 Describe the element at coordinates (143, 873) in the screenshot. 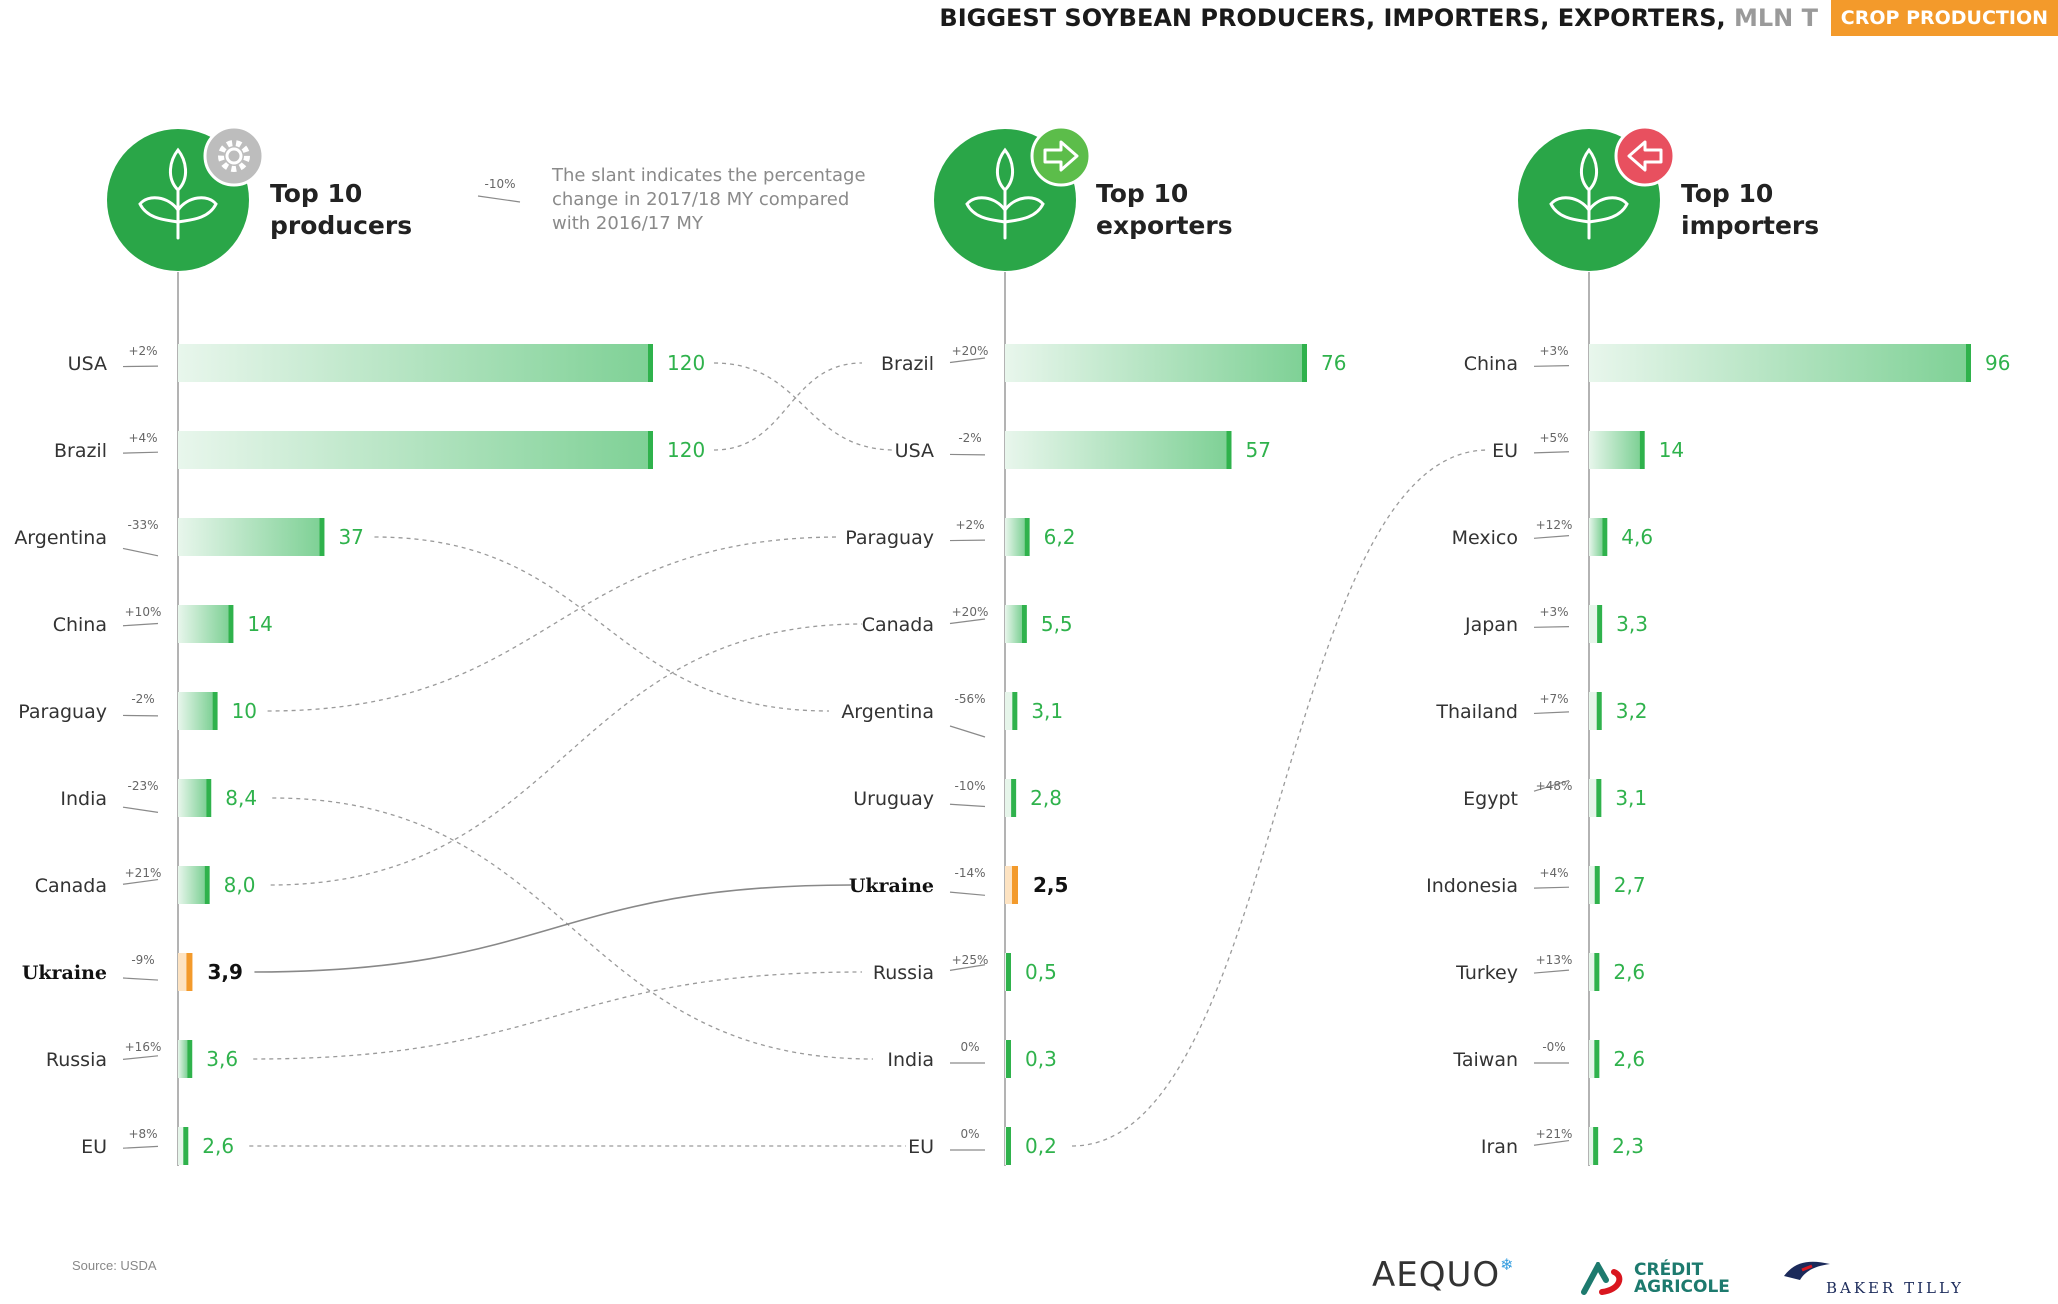

I see `change-label: +21%` at that location.